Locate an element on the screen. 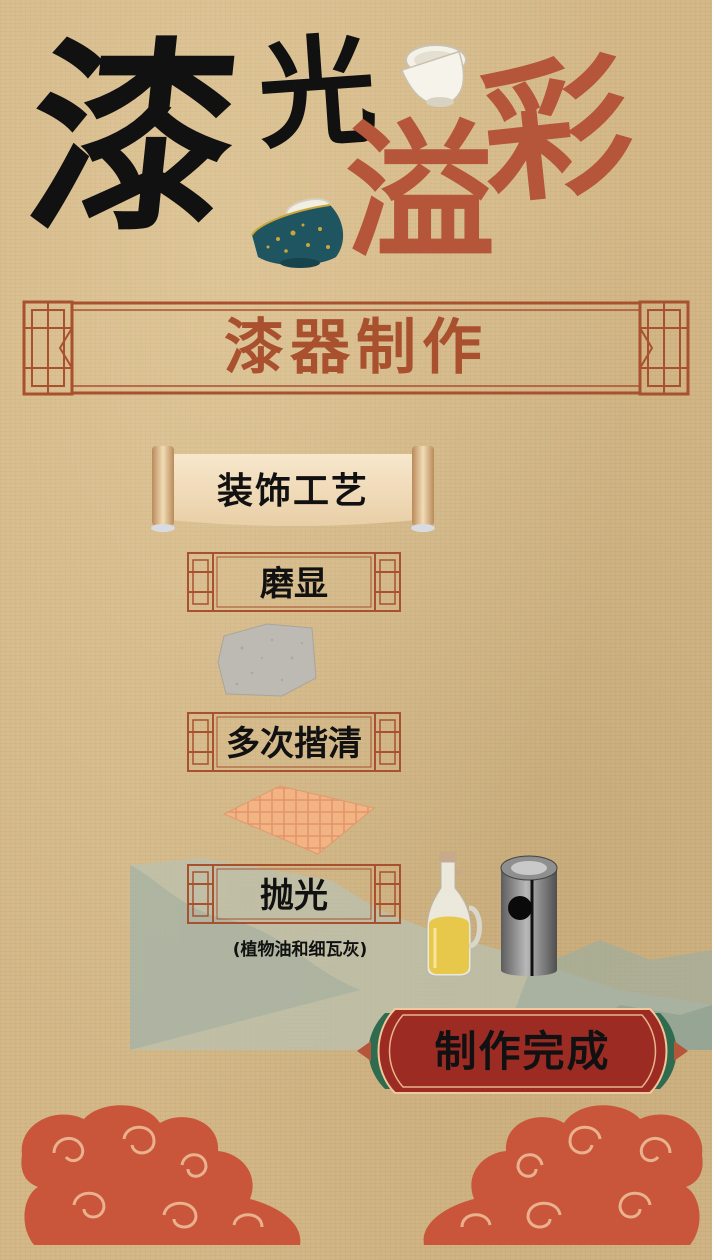  banner-frame is located at coordinates (356, 348).